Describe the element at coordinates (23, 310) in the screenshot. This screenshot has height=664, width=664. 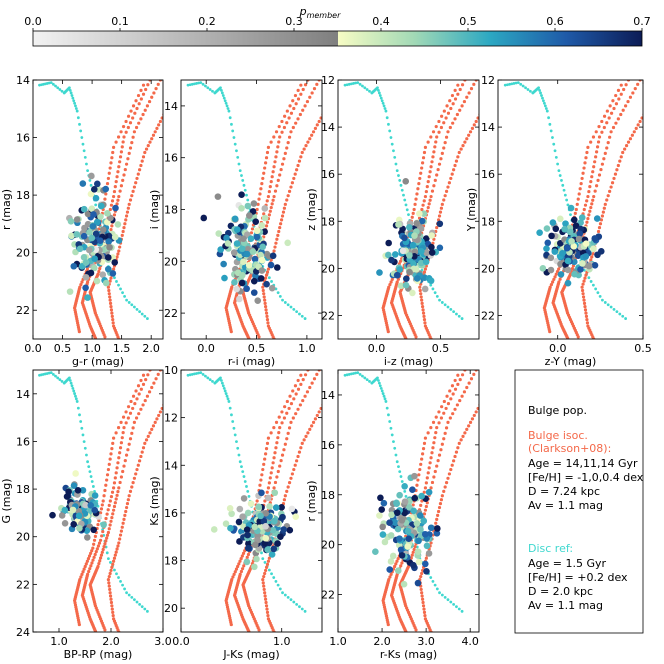
I see `y-tick-label: 22` at that location.